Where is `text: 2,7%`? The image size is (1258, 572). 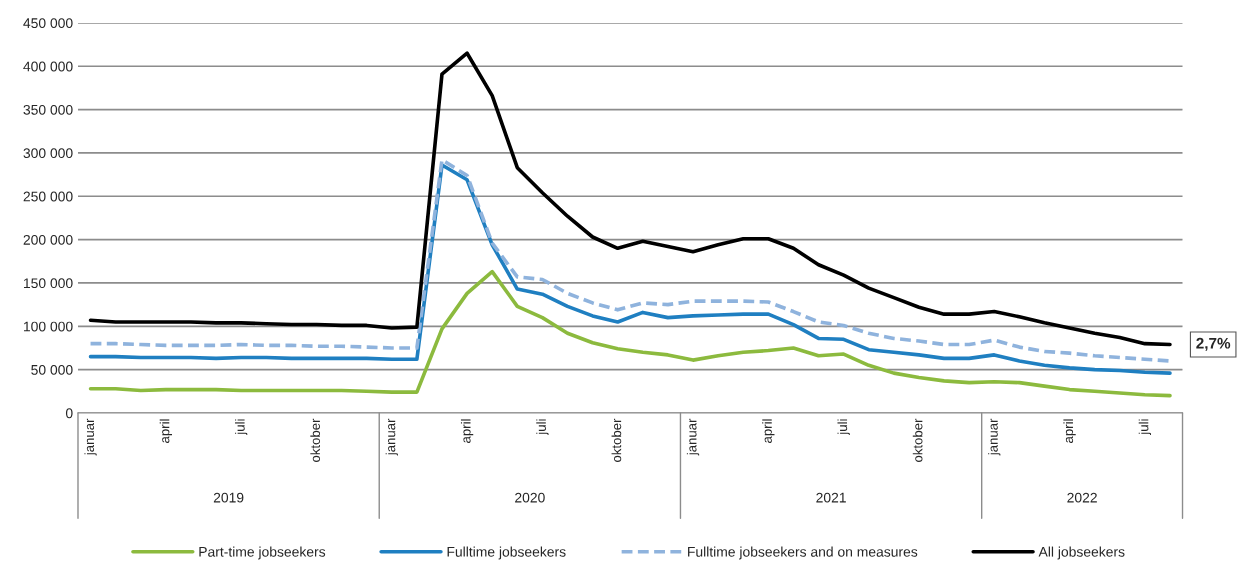
text: 2,7% is located at coordinates (1213, 344).